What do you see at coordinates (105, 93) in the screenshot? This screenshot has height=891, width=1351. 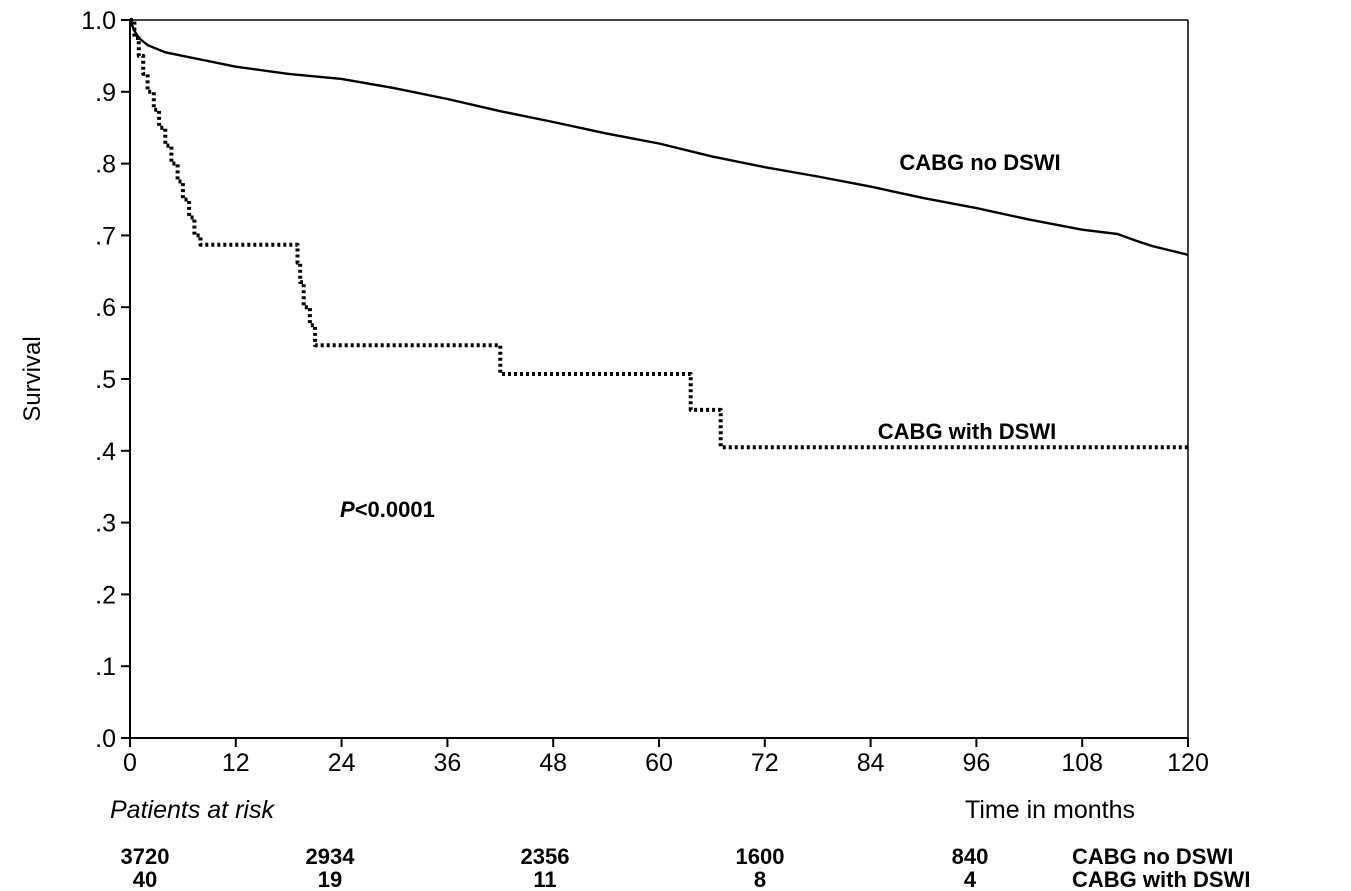 I see `y-tick-label: .9` at bounding box center [105, 93].